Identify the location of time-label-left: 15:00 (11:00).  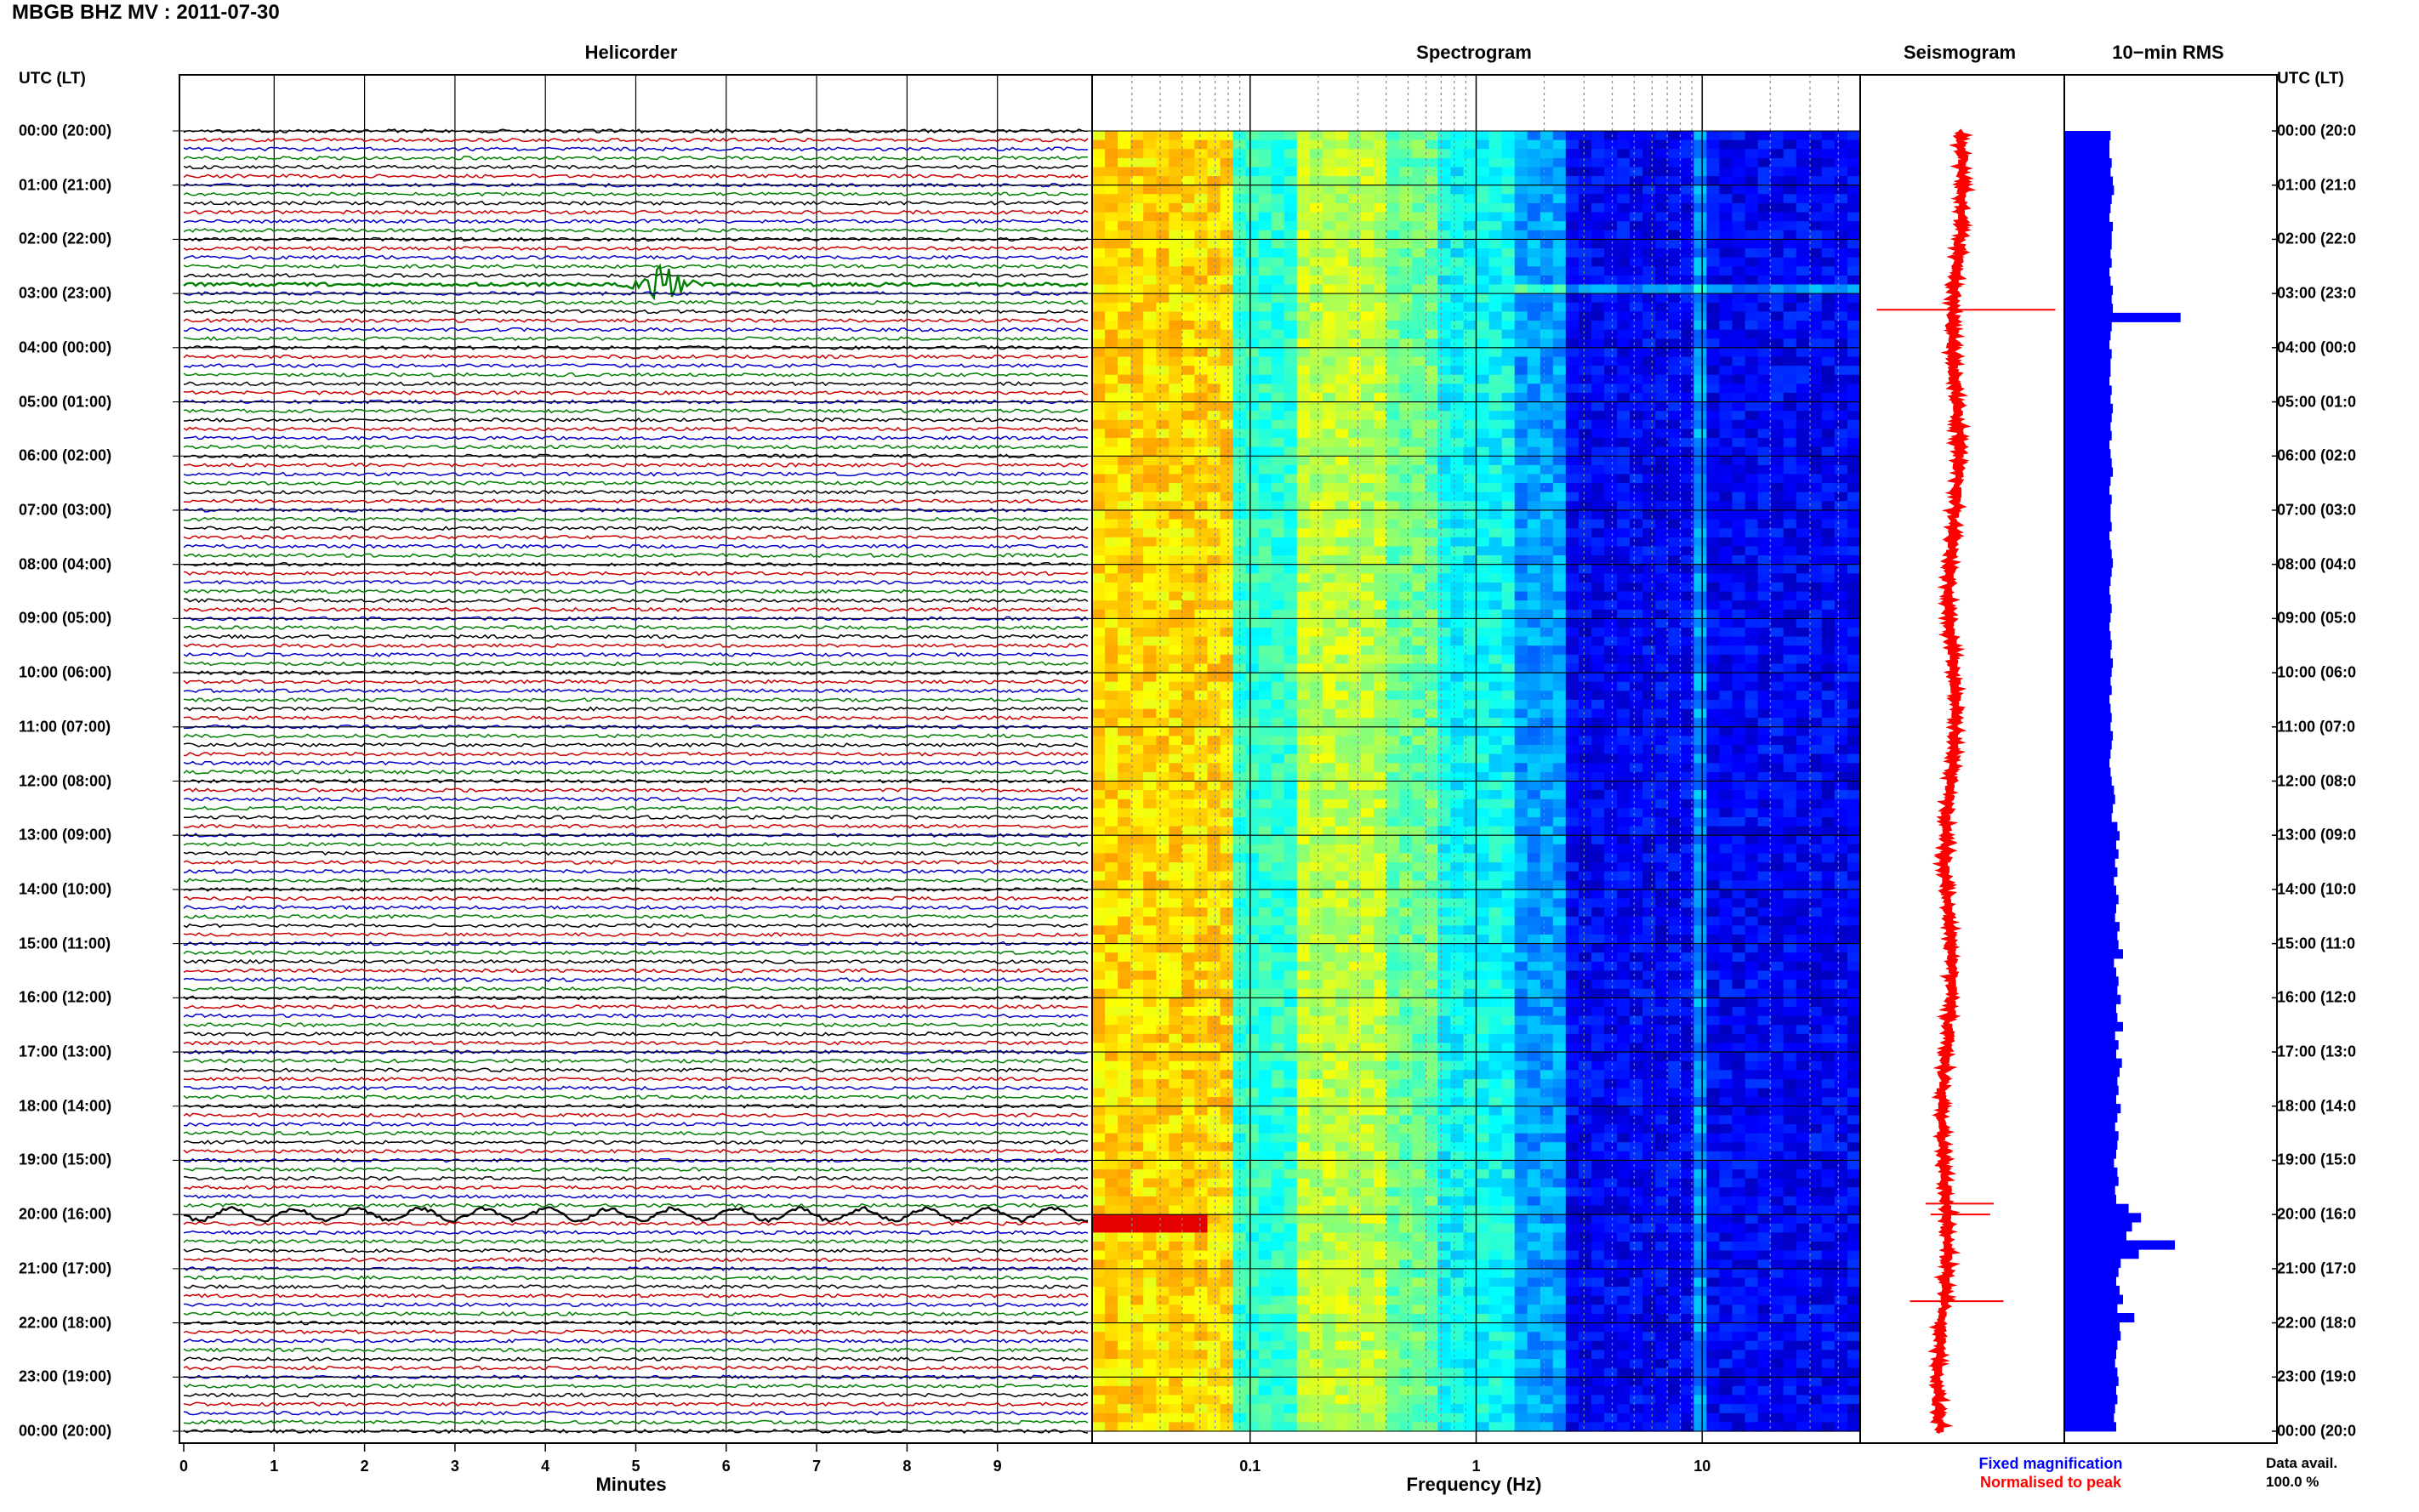
(65, 943).